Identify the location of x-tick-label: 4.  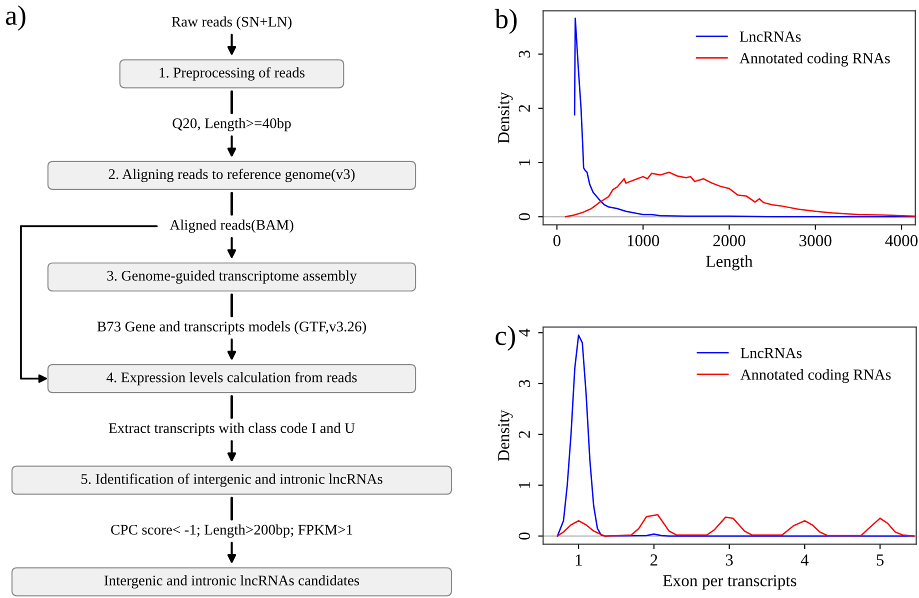
(804, 560).